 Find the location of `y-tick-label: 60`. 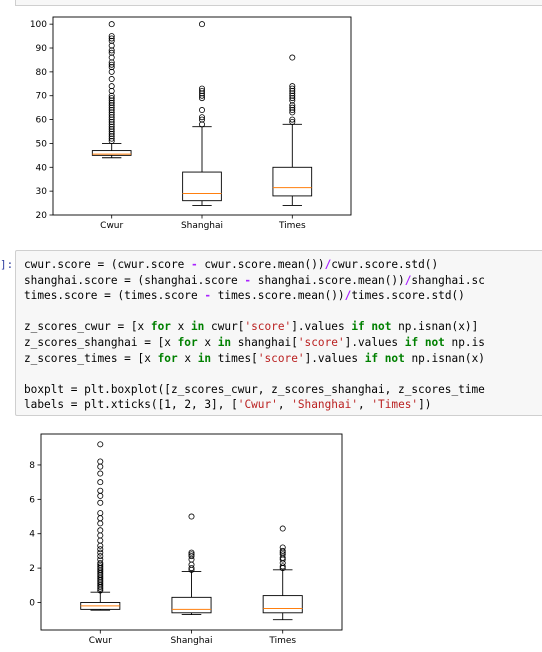

y-tick-label: 60 is located at coordinates (42, 121).